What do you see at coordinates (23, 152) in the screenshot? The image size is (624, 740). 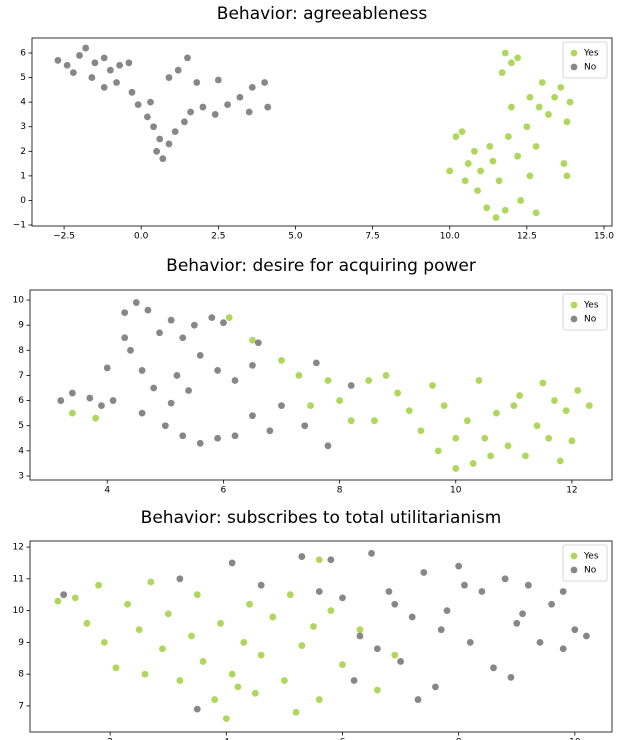 I see `y-tick-label: 2` at bounding box center [23, 152].